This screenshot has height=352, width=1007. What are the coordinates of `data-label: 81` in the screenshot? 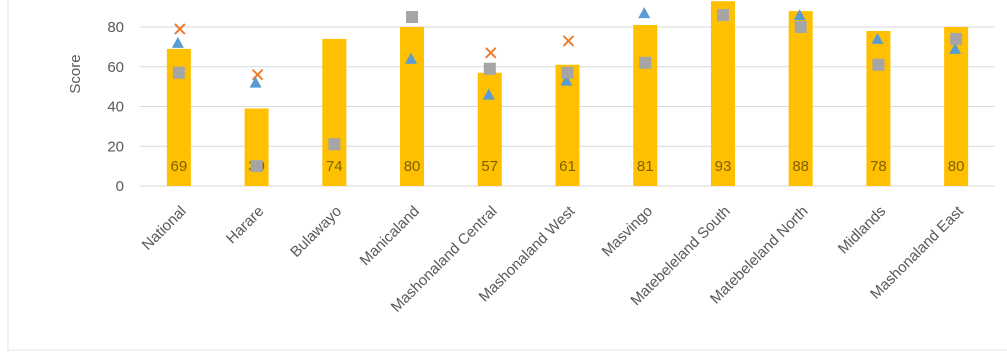 It's located at (645, 166).